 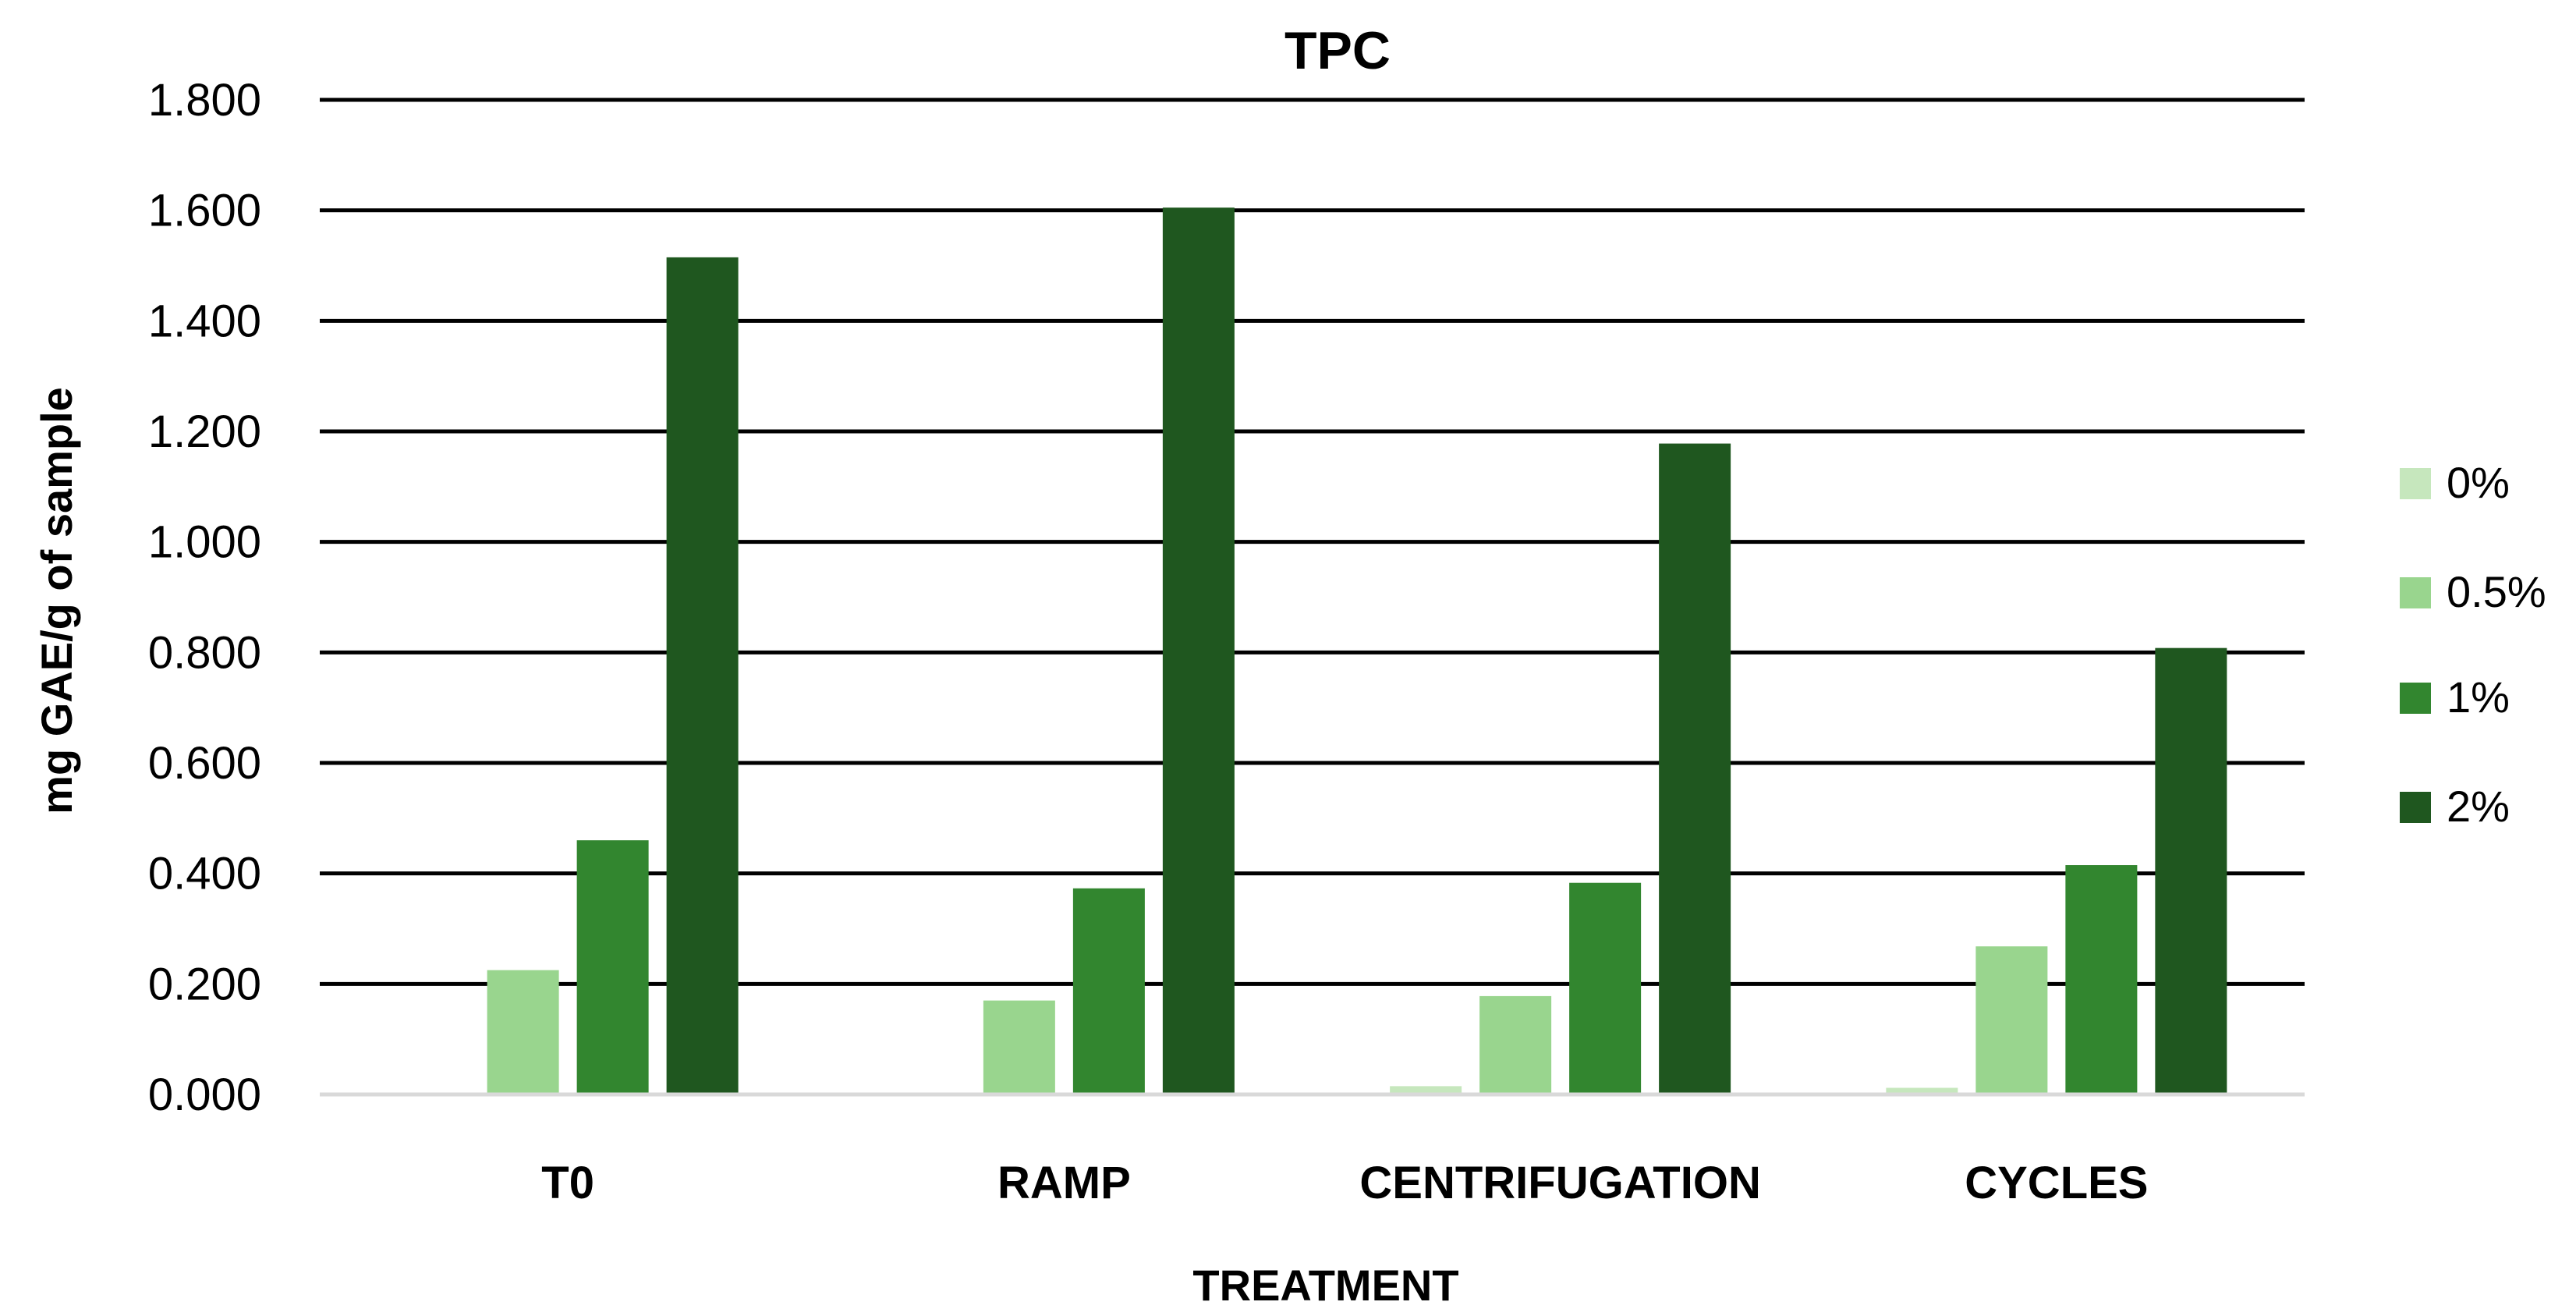 What do you see at coordinates (205, 100) in the screenshot?
I see `y-tick-label: 1.800` at bounding box center [205, 100].